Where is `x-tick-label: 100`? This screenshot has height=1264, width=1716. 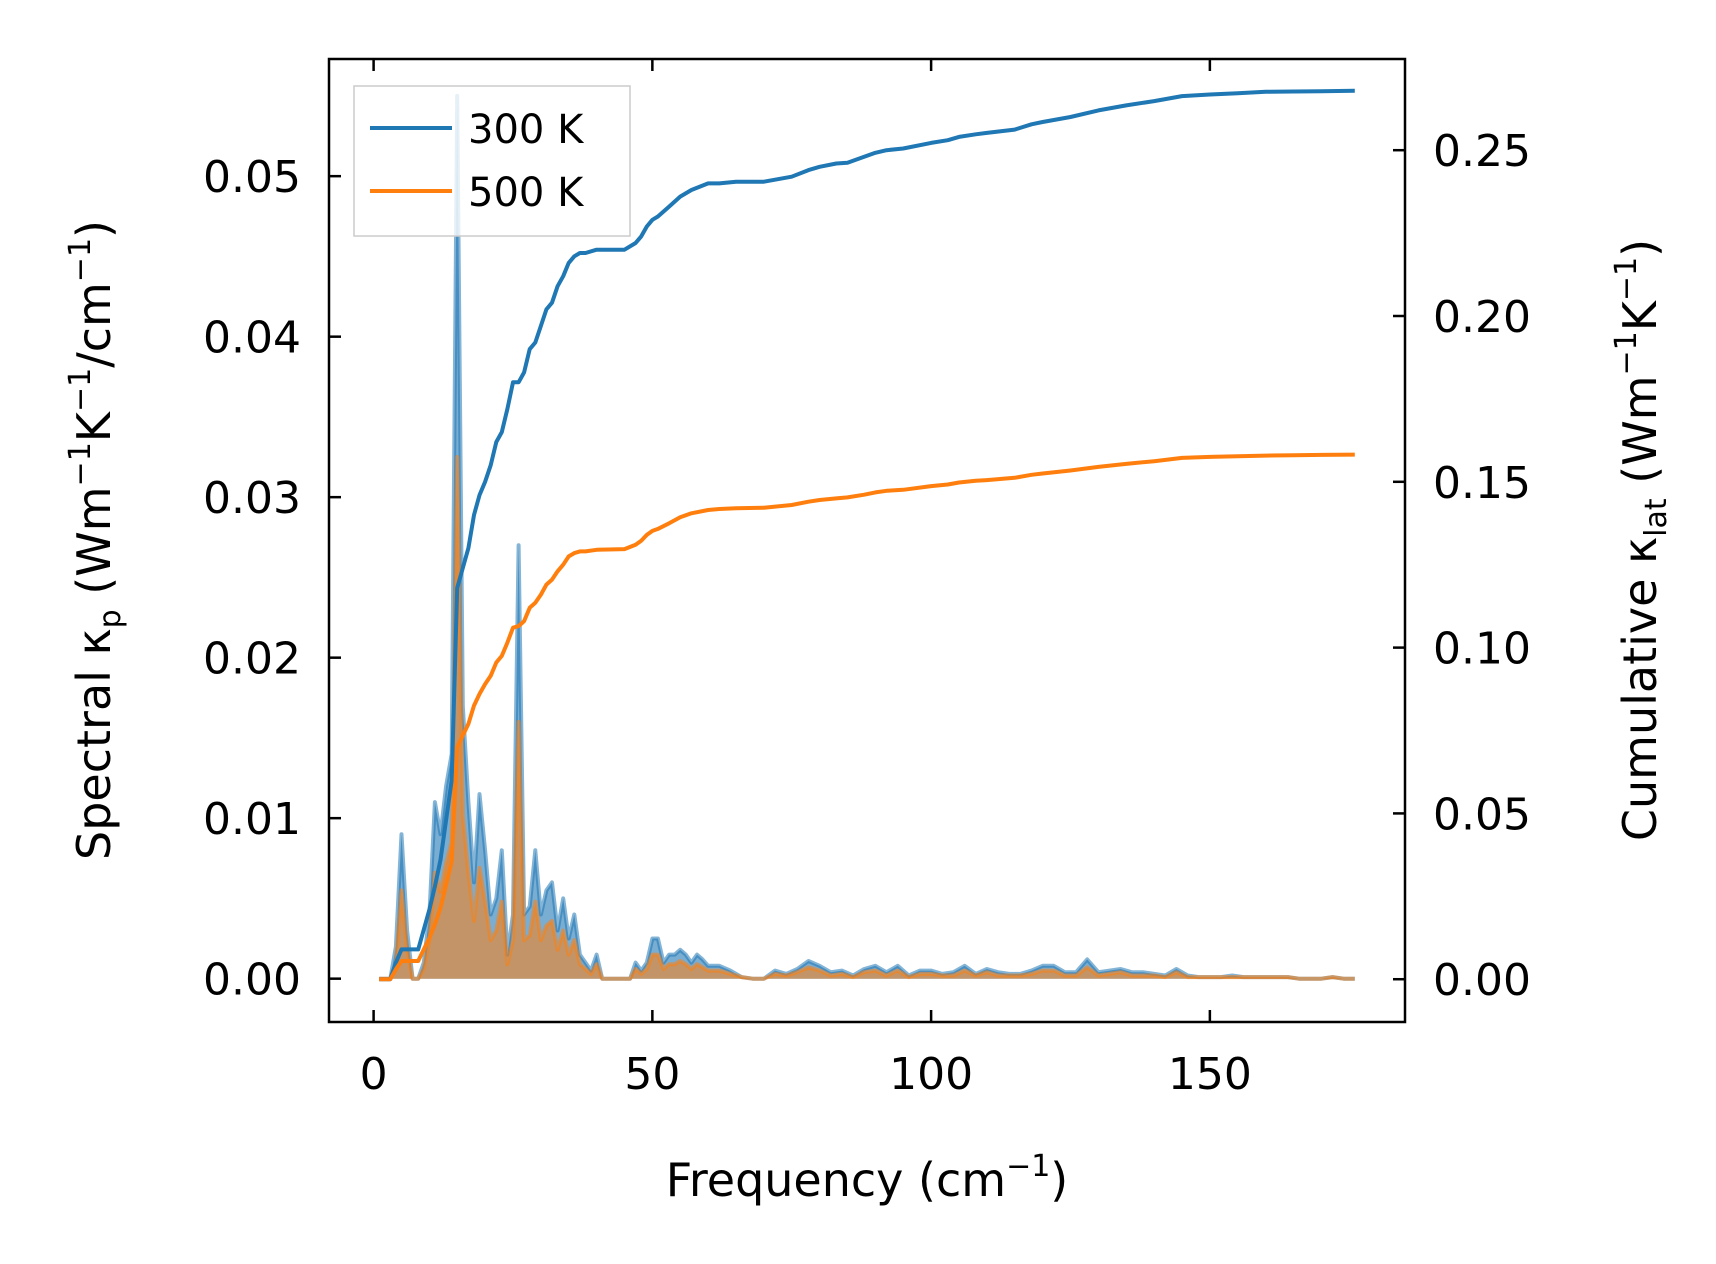
x-tick-label: 100 is located at coordinates (931, 1074).